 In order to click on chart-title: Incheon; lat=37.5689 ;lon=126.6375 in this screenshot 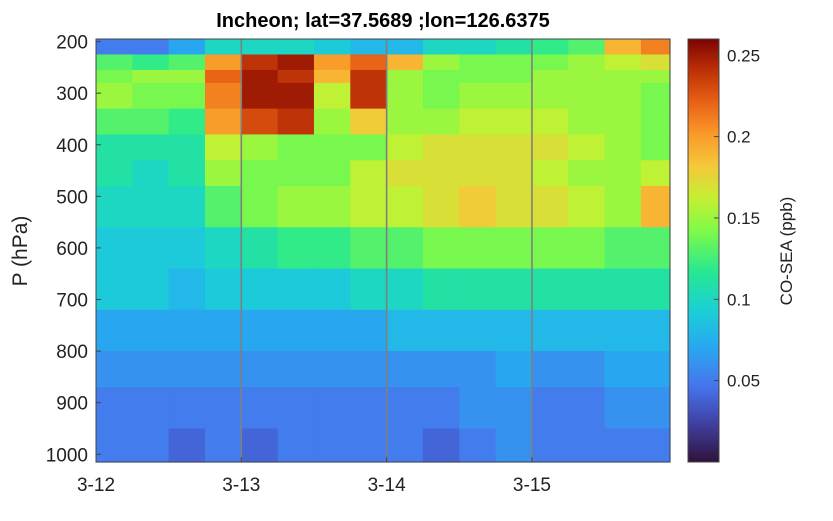, I will do `click(383, 21)`.